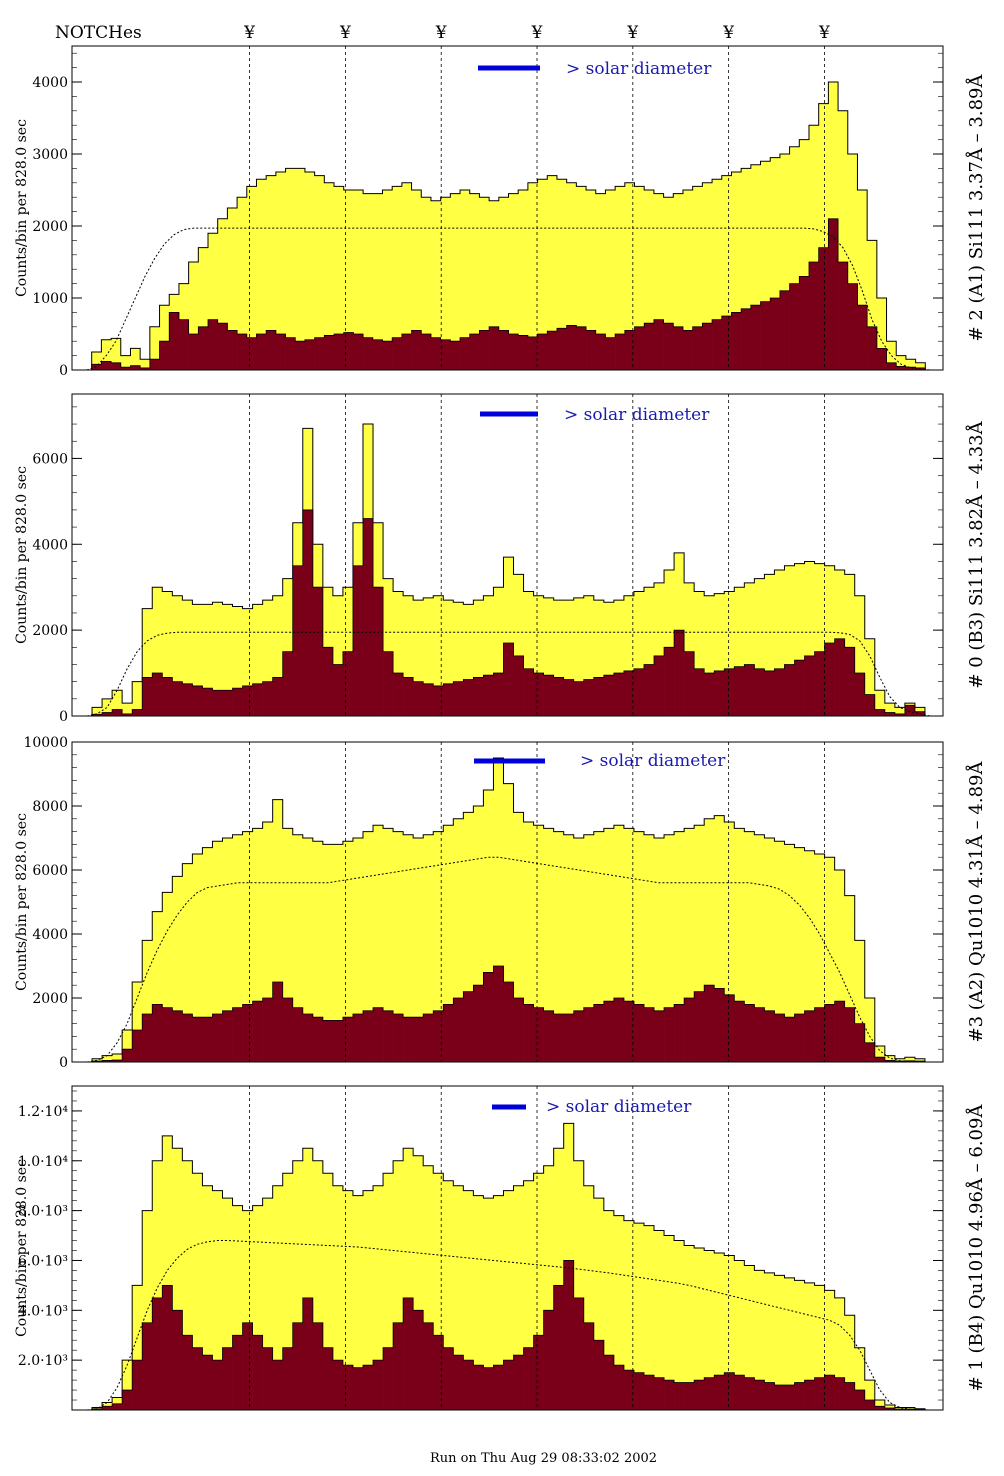 The width and height of the screenshot is (1004, 1476). What do you see at coordinates (537, 33) in the screenshot?
I see `notch-symbol: ¥` at bounding box center [537, 33].